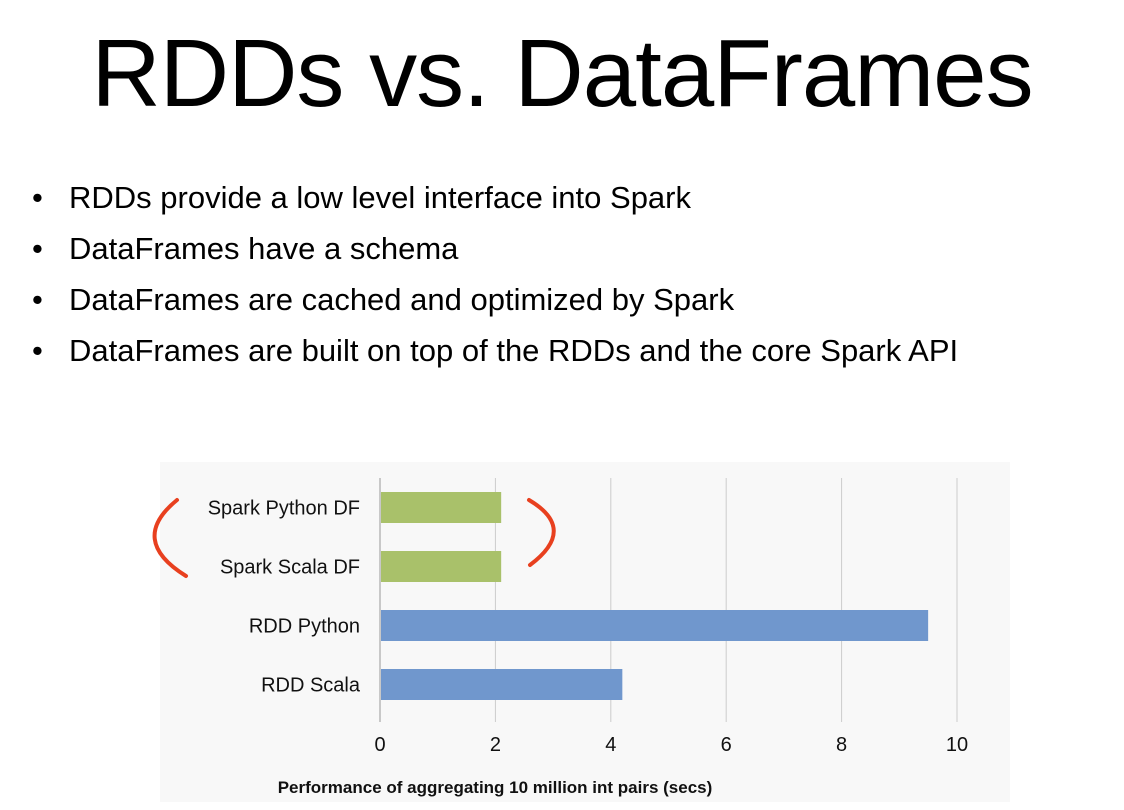 This screenshot has height=810, width=1124. Describe the element at coordinates (726, 745) in the screenshot. I see `x-tick-label: 6` at that location.